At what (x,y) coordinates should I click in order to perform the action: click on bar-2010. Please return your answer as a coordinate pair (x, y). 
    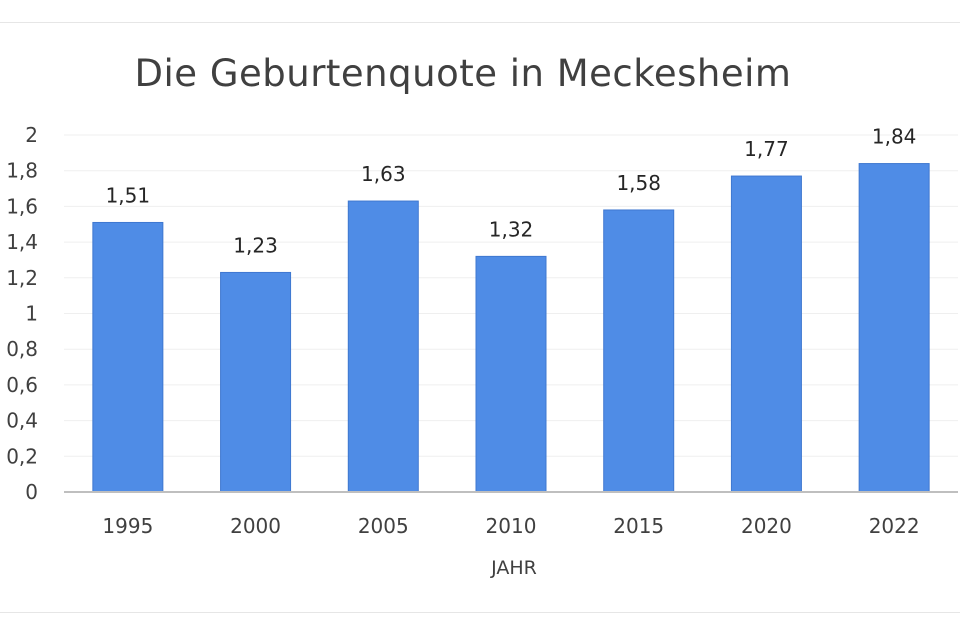
    Looking at the image, I should click on (511, 374).